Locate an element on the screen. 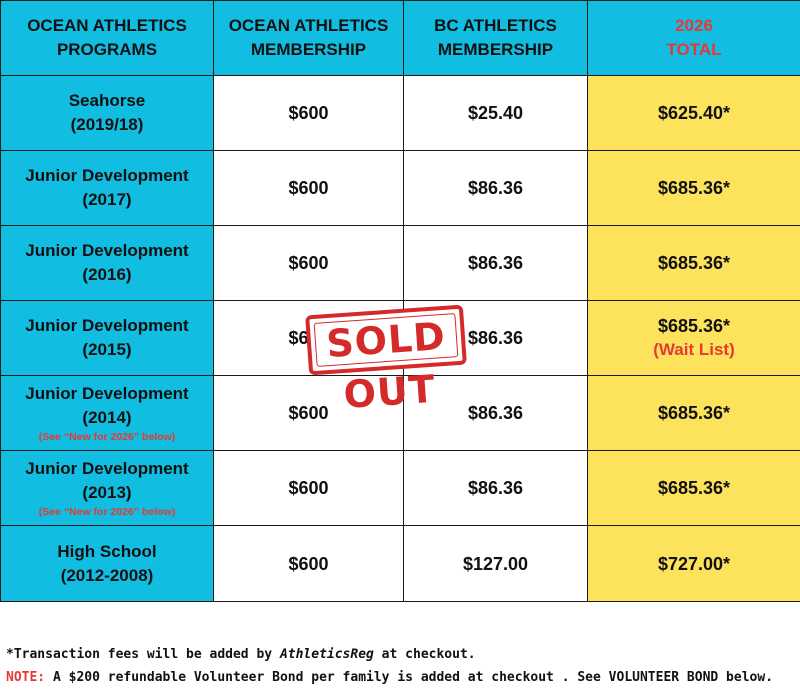 The width and height of the screenshot is (800, 695). header-bc-line1: BC ATHLETICS is located at coordinates (495, 25).